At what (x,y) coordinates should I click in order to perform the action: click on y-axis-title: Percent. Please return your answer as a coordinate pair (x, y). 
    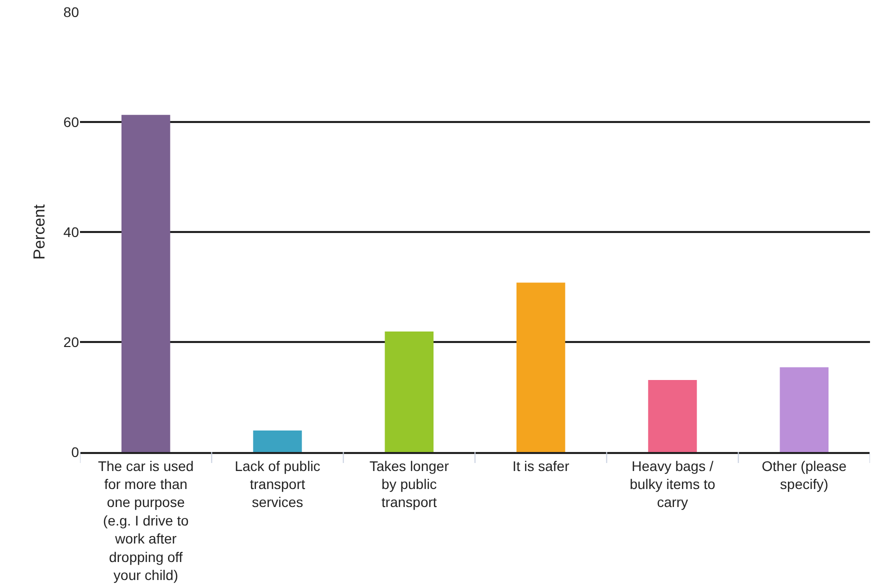
    Looking at the image, I should click on (39, 232).